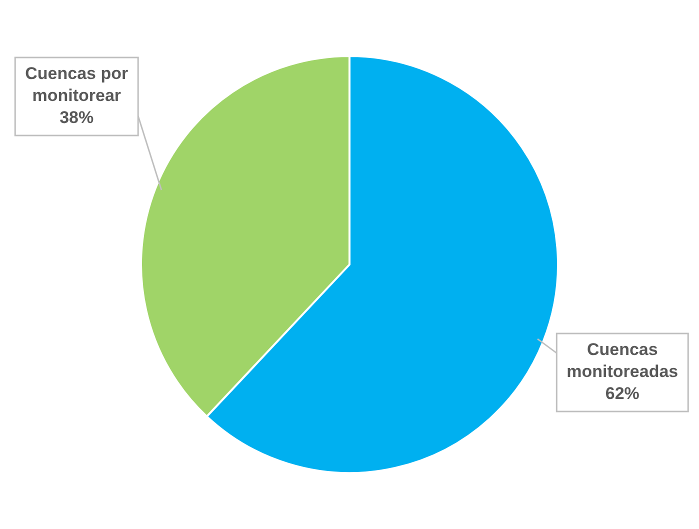  Describe the element at coordinates (622, 361) in the screenshot. I see `slice-label: Cuencas monitoreadas` at that location.